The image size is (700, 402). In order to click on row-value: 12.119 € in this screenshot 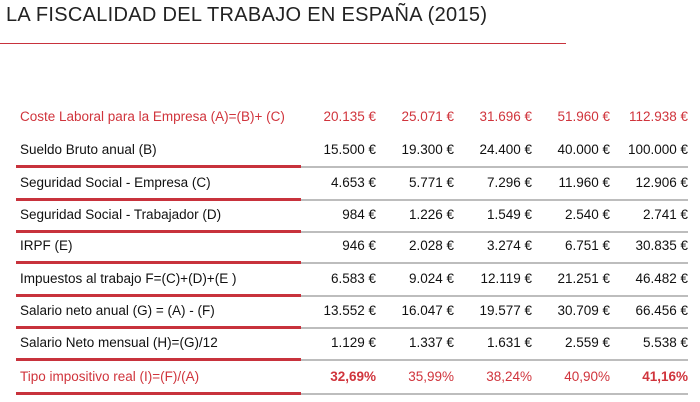, I will do `click(506, 278)`.